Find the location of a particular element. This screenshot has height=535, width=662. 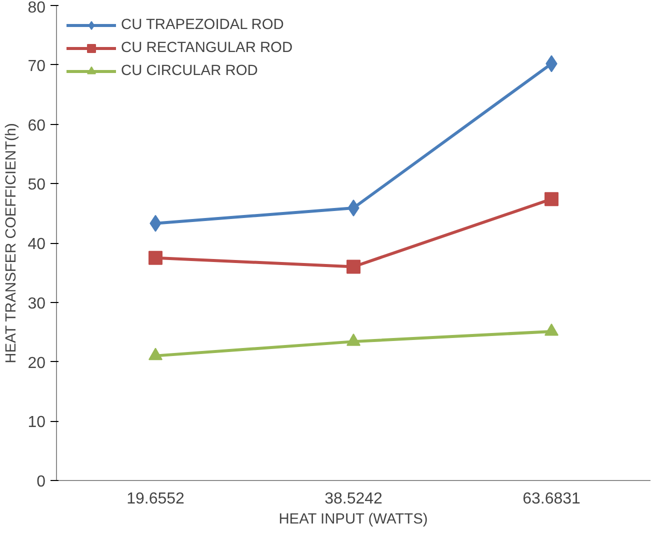

y-tick-label: 0 is located at coordinates (41, 482).